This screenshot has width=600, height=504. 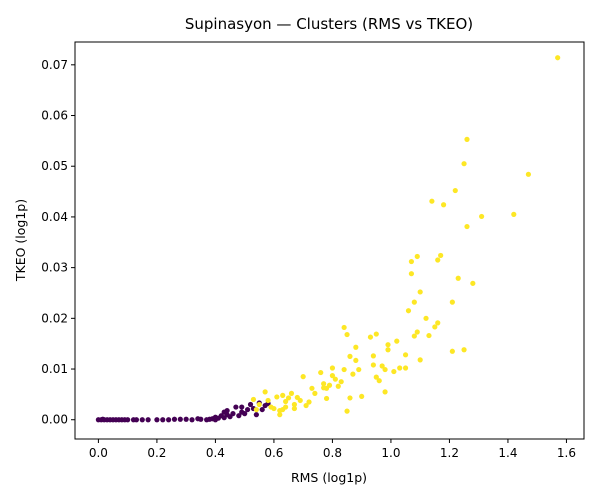 I want to click on y-tick-label-6: 0.06, so click(x=54, y=116).